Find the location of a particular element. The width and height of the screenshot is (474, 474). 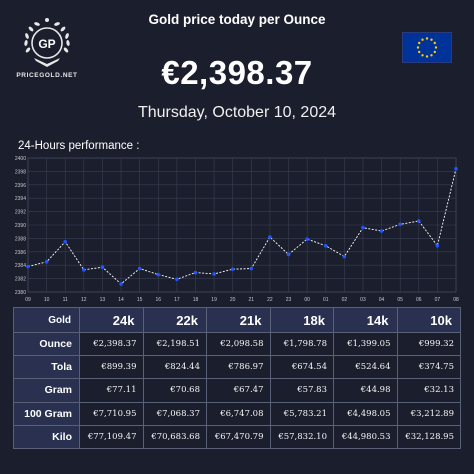

price-date: Thursday, October 10, 2024 is located at coordinates (237, 112).